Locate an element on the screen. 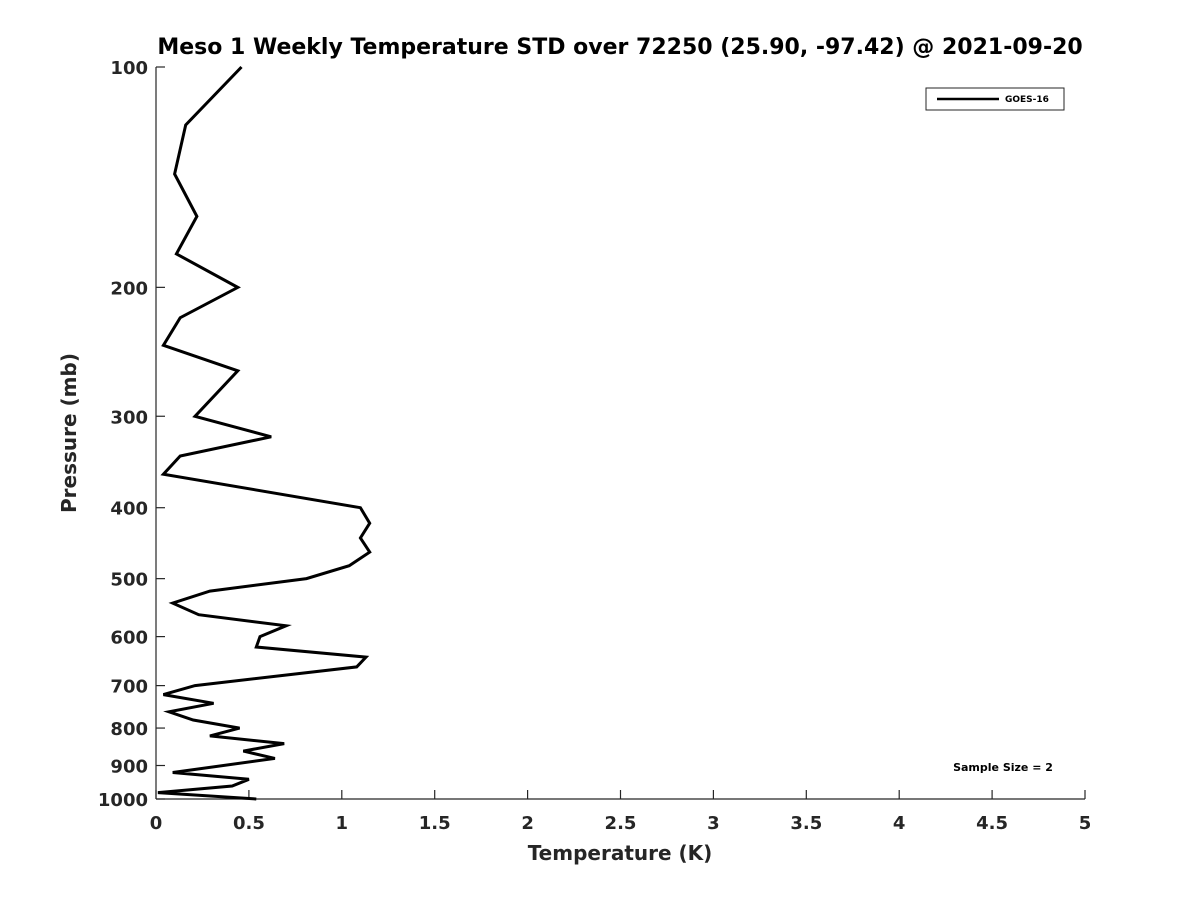 This screenshot has height=900, width=1200. x-tick-label: 0.5 is located at coordinates (249, 823).